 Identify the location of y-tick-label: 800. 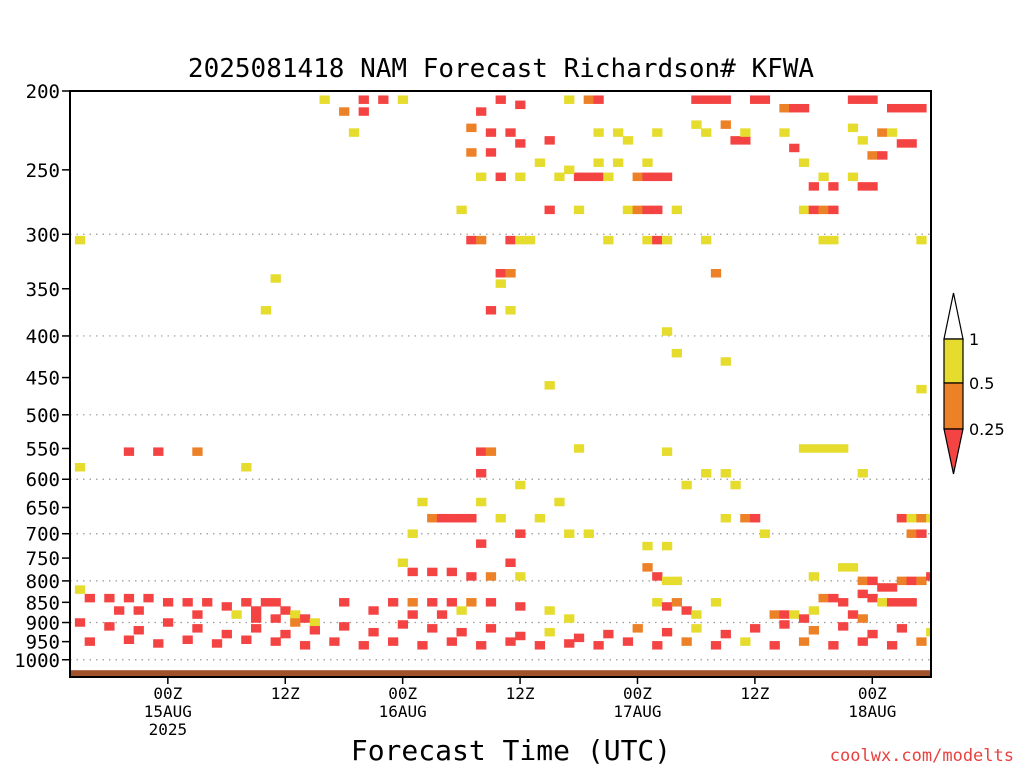
(43, 582).